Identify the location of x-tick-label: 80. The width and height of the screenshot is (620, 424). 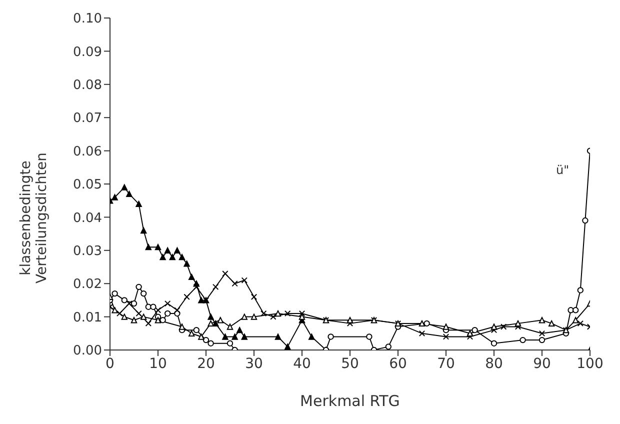
(494, 364).